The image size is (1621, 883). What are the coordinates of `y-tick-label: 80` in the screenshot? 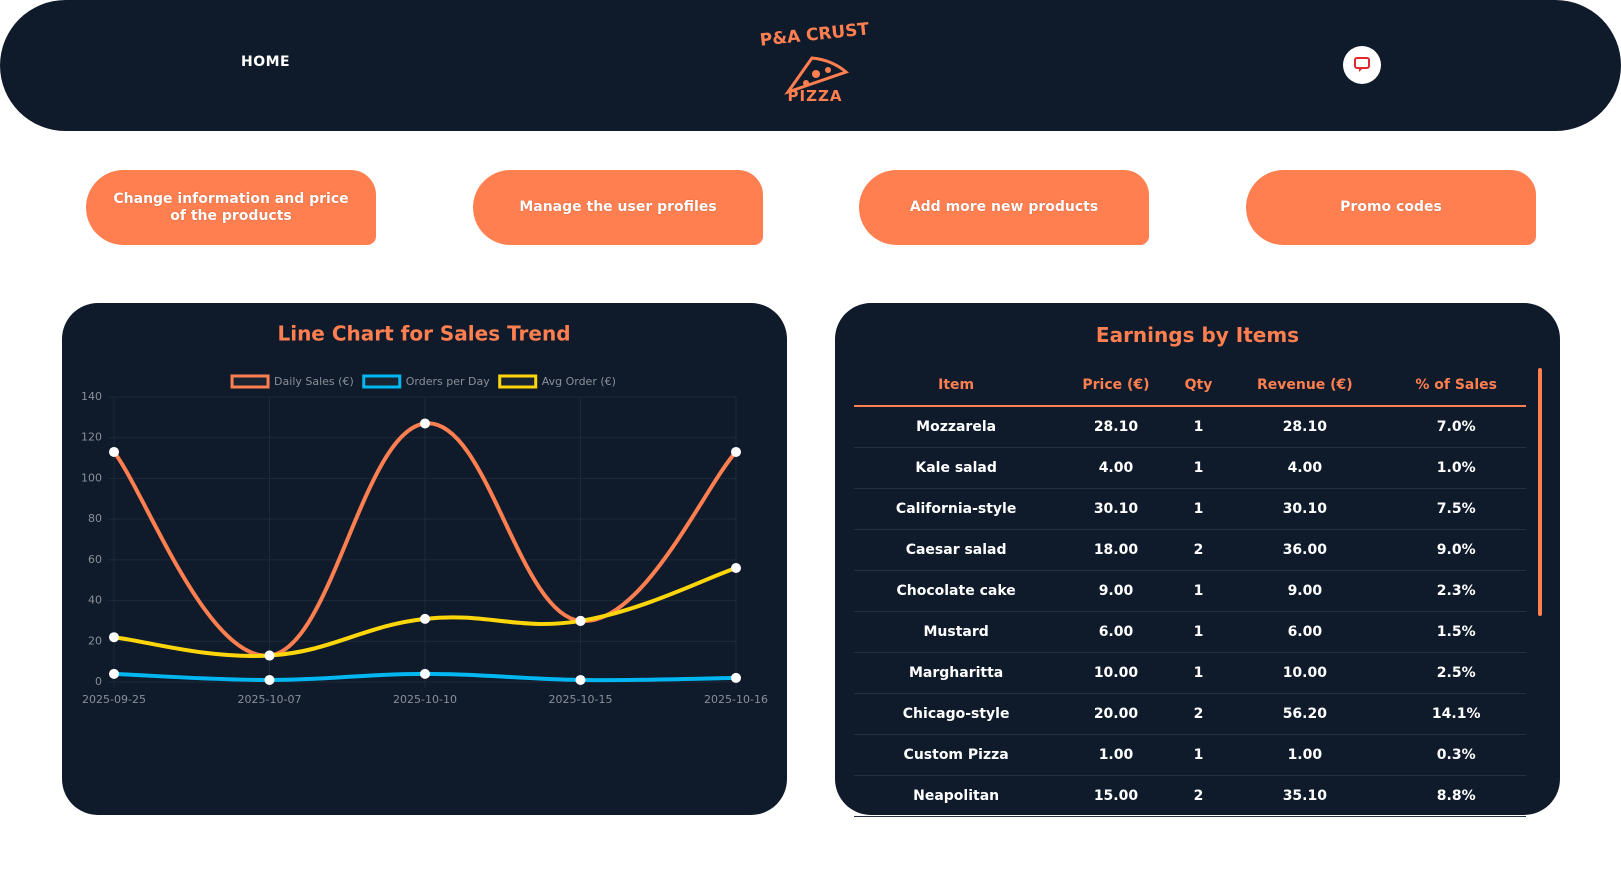 It's located at (95, 518).